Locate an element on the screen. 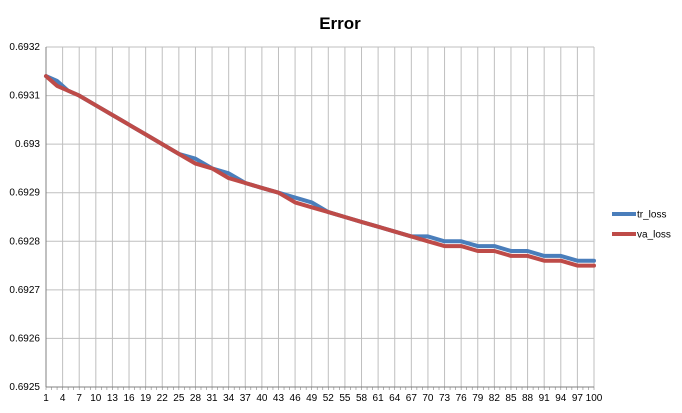 Image resolution: width=682 pixels, height=413 pixels. x-tick-label: 97 is located at coordinates (578, 398).